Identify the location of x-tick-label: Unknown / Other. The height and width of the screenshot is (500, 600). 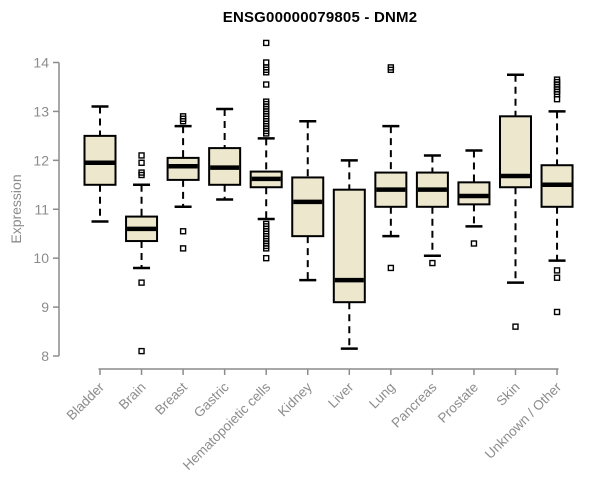
(523, 420).